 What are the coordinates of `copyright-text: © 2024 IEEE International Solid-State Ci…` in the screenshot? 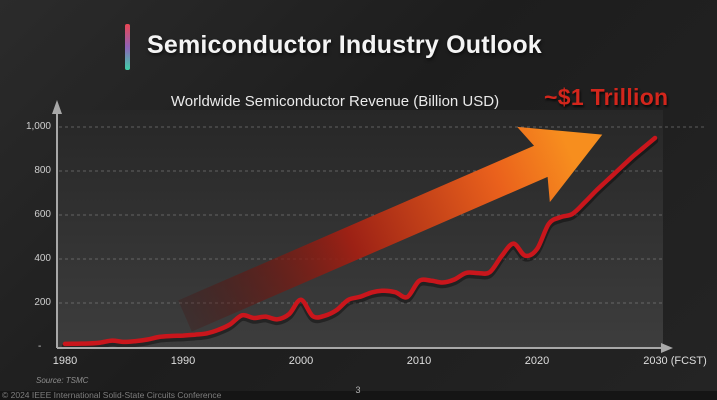 It's located at (112, 395).